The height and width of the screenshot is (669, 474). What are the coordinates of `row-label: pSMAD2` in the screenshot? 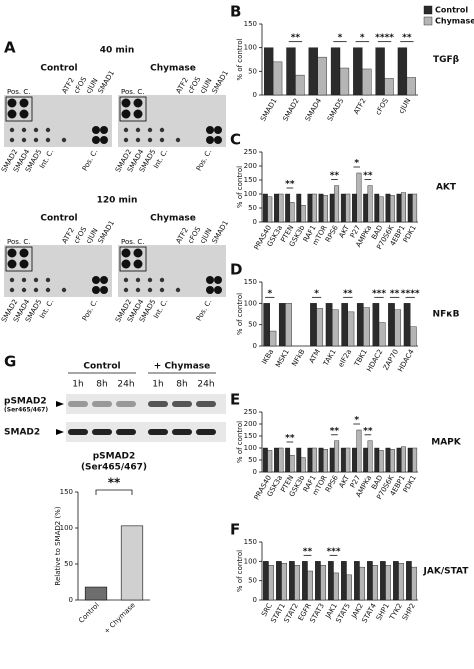 It's located at (25, 402).